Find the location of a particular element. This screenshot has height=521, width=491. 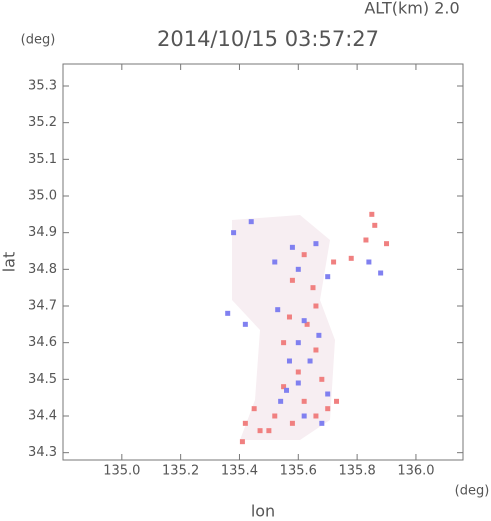

x-tick-label: 135.6 is located at coordinates (298, 471).